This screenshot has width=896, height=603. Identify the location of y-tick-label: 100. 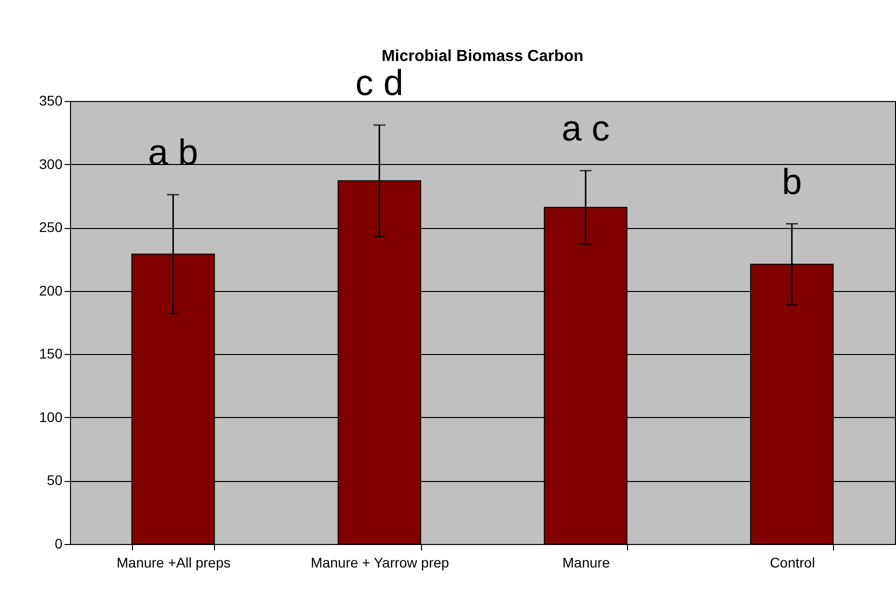
(51, 416).